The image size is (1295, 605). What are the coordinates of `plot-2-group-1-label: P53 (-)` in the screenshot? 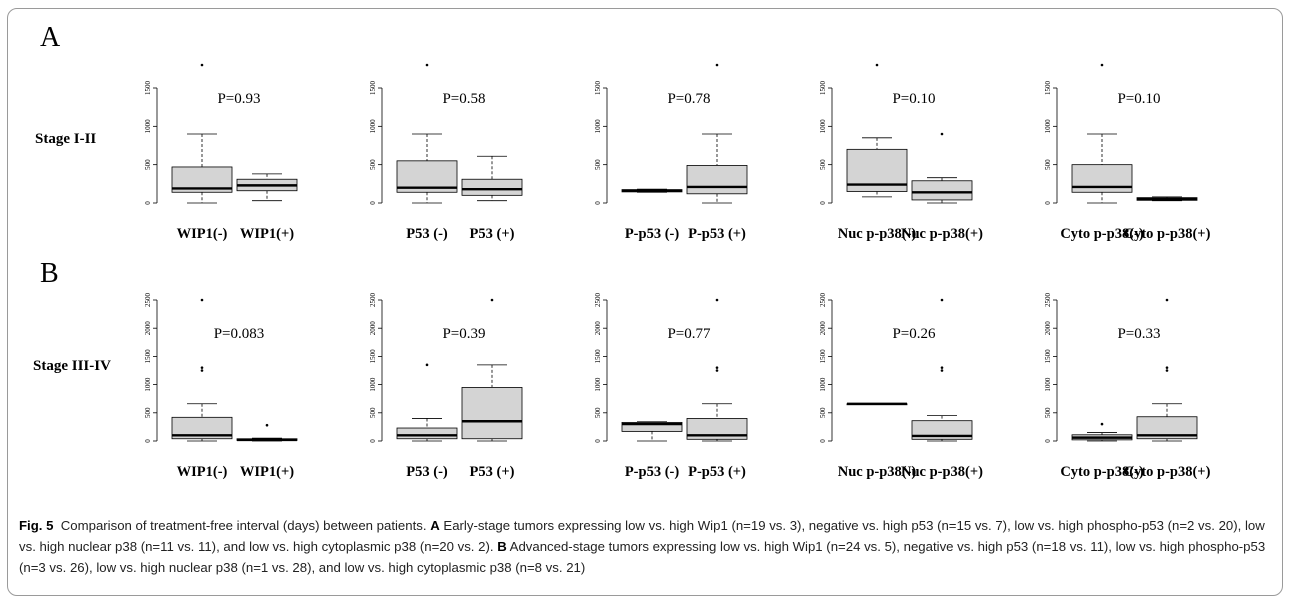 It's located at (427, 234).